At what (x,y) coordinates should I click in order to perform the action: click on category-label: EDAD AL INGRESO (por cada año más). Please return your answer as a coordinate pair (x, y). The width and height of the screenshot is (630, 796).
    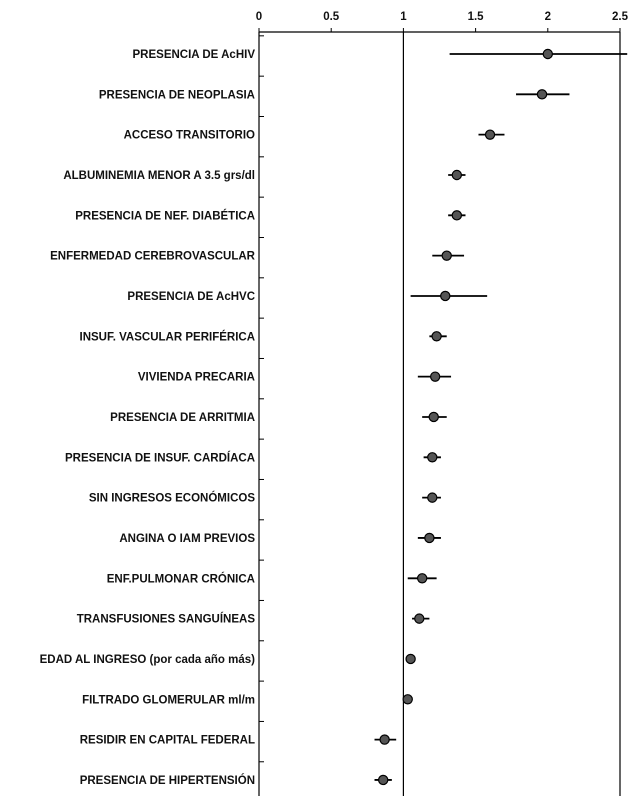
    Looking at the image, I should click on (148, 660).